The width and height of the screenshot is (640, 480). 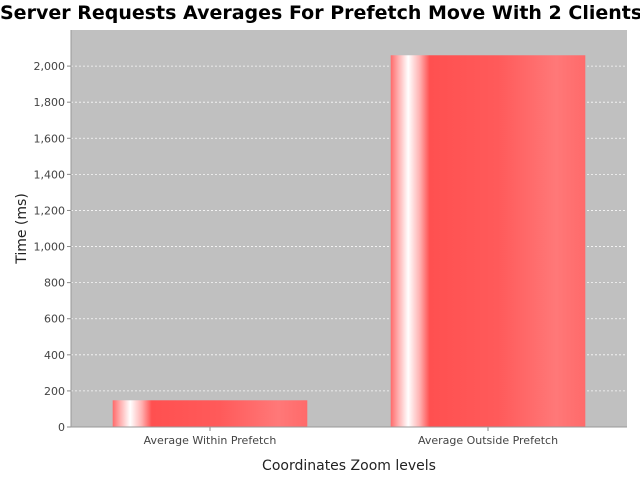 What do you see at coordinates (488, 440) in the screenshot?
I see `x-tick-label: Average Outside Prefetch` at bounding box center [488, 440].